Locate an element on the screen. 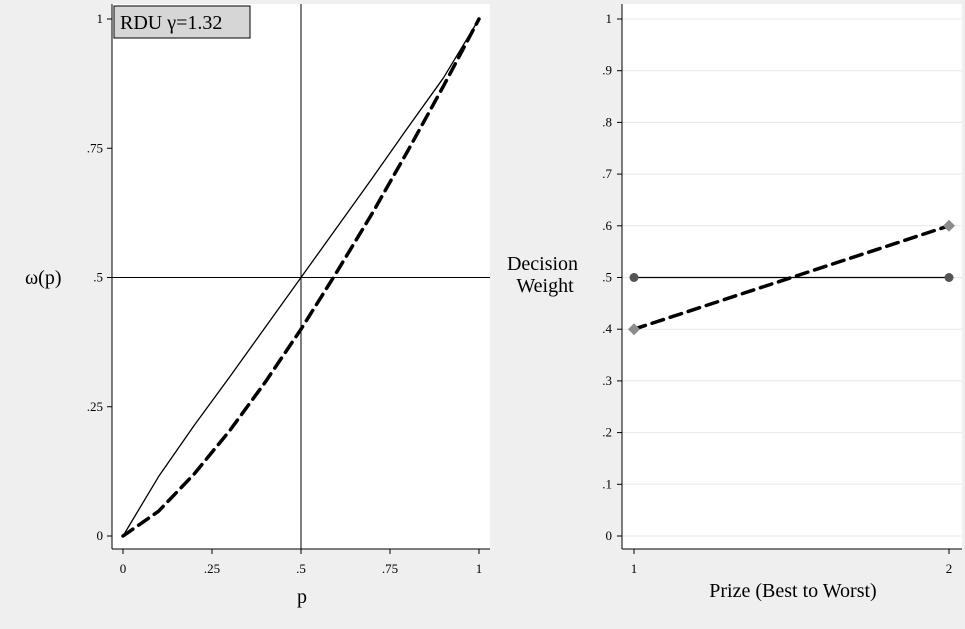 The image size is (965, 629). right-x-axis-title: Prize (Best to Worst) is located at coordinates (792, 591).